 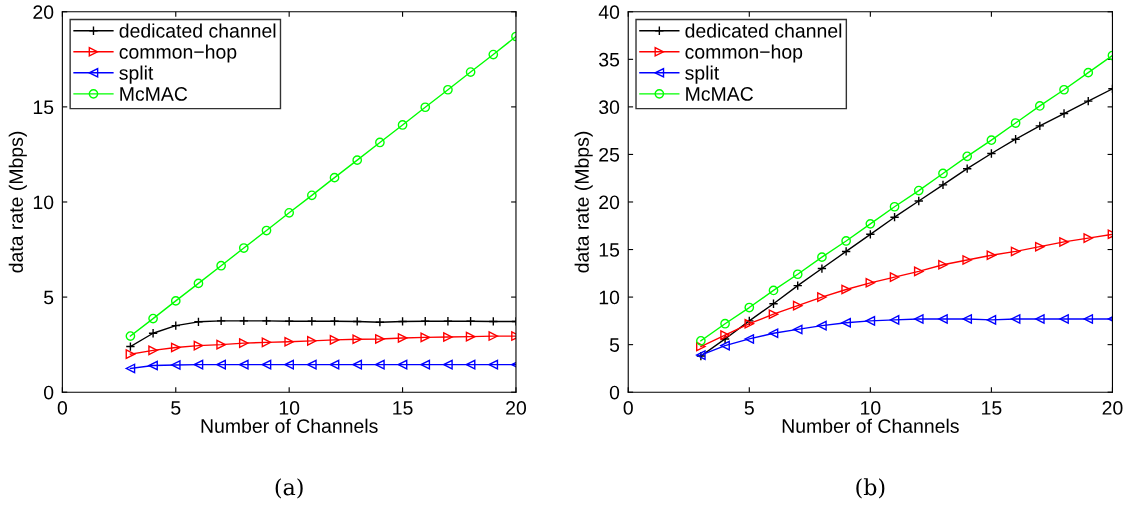 I want to click on text: (a), so click(x=289, y=488).